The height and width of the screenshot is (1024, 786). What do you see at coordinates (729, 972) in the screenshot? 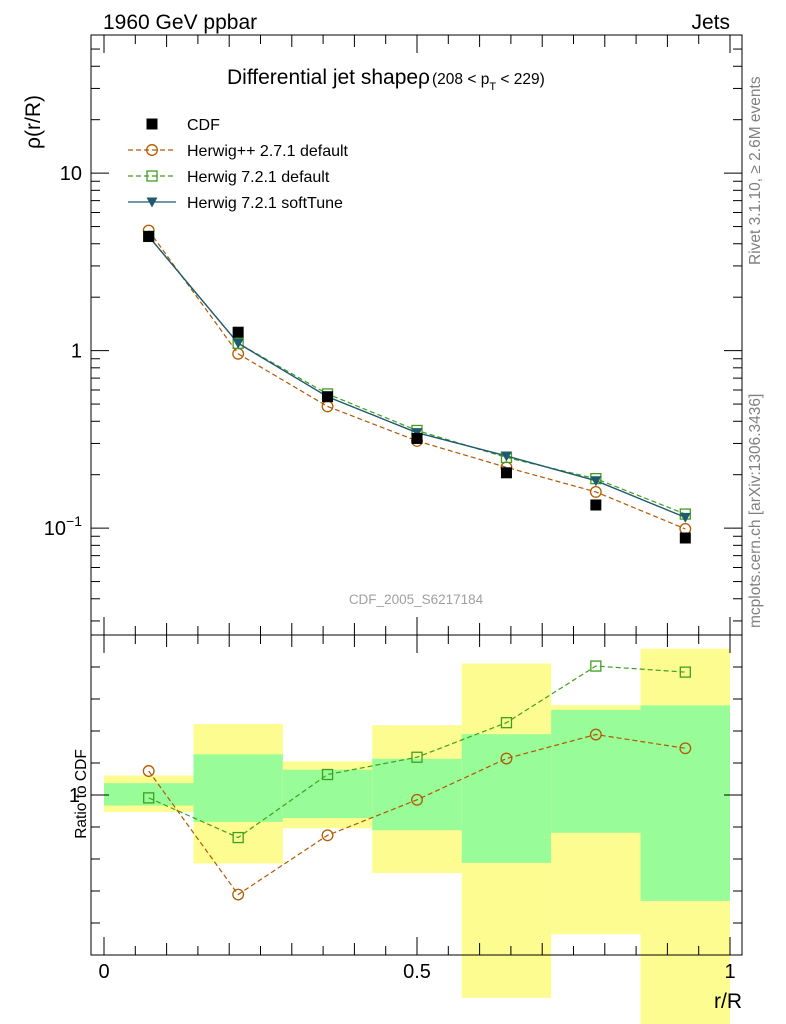
I see `x-tick-label: 1` at bounding box center [729, 972].